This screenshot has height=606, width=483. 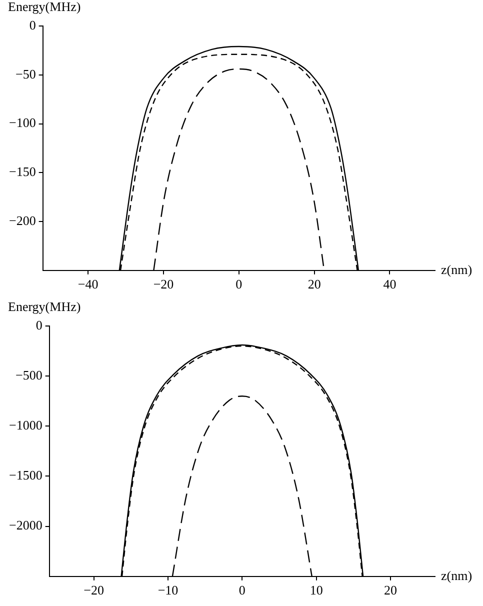 What do you see at coordinates (25, 74) in the screenshot?
I see `y-tick-label: −50` at bounding box center [25, 74].